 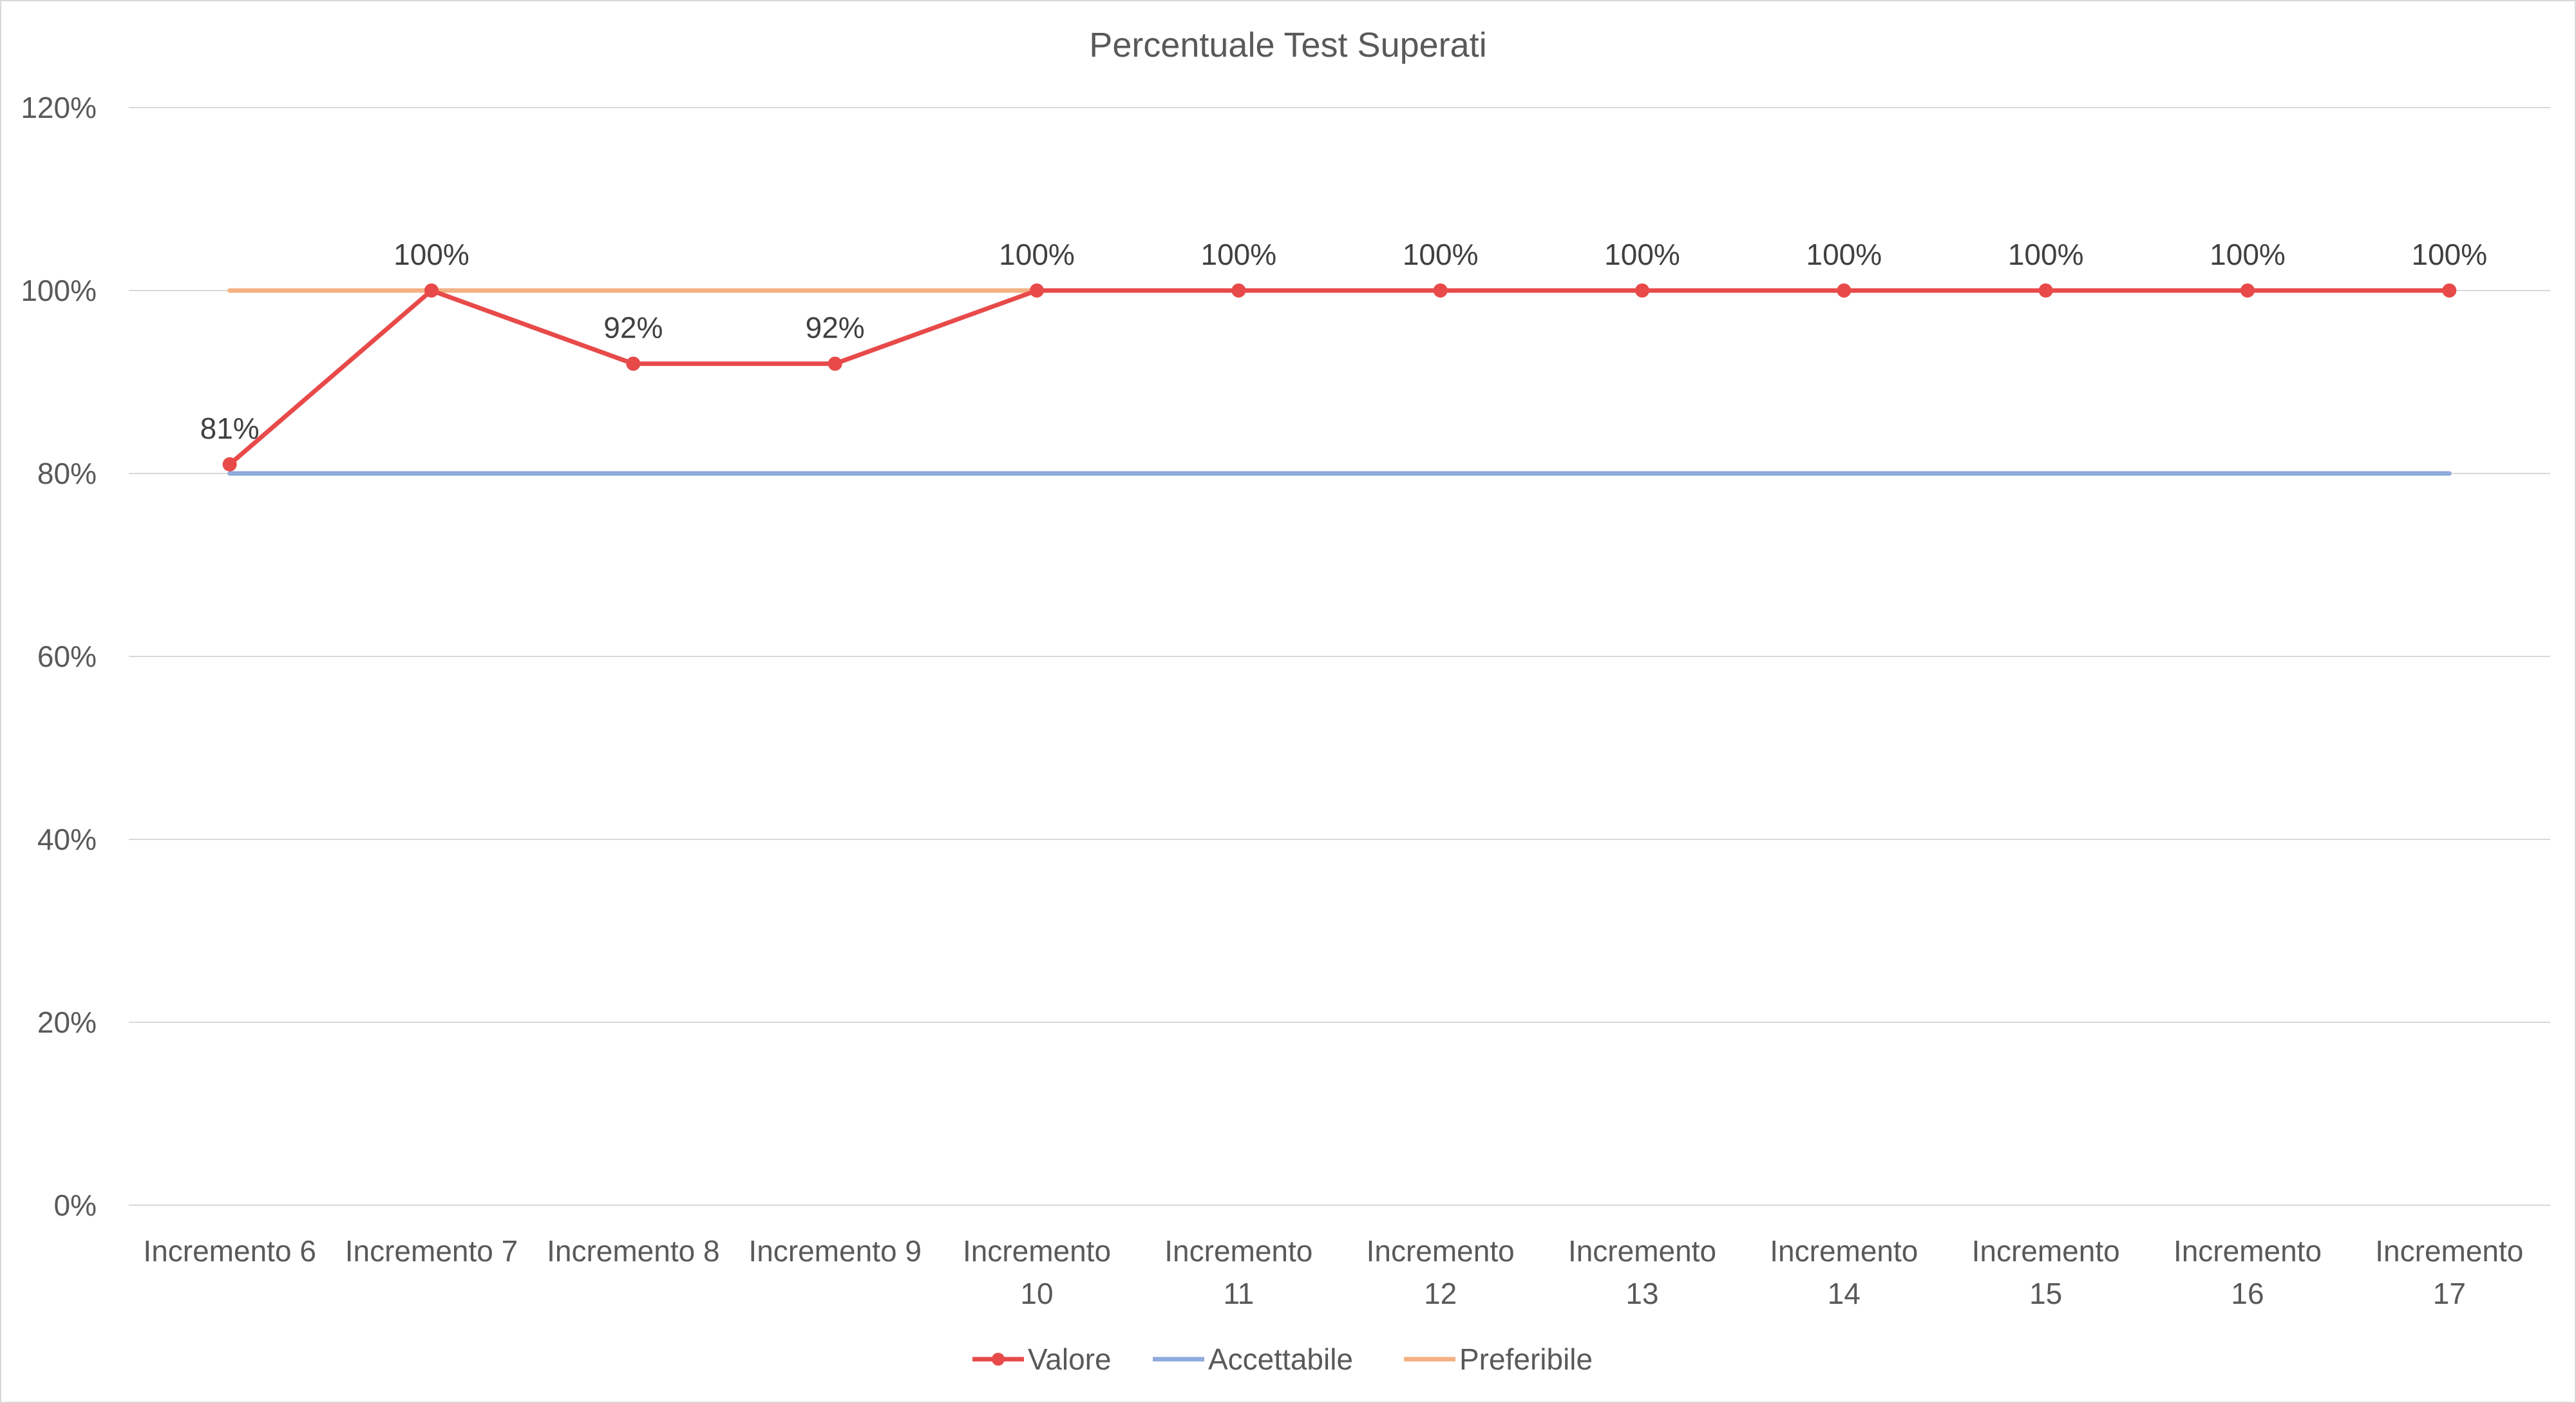 I want to click on x-tick-label: Incremento 15, so click(x=2046, y=1272).